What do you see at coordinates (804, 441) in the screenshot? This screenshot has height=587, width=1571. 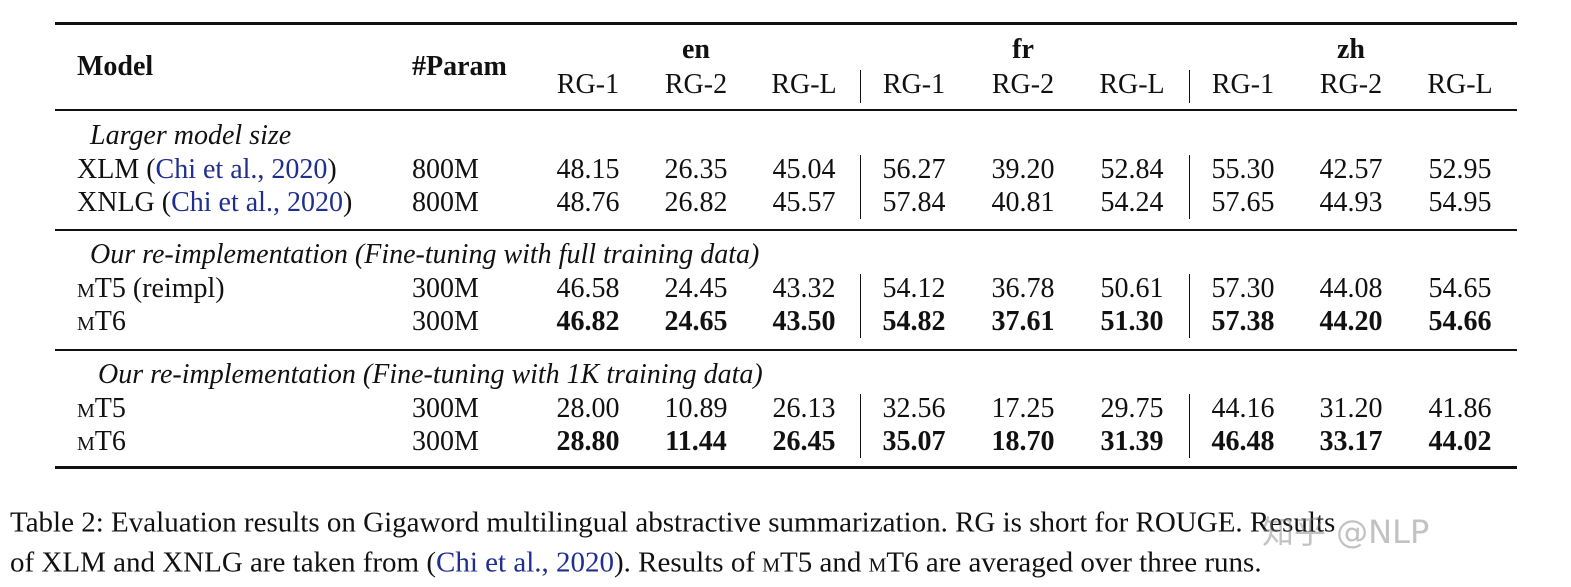 I see `score: 26.45` at bounding box center [804, 441].